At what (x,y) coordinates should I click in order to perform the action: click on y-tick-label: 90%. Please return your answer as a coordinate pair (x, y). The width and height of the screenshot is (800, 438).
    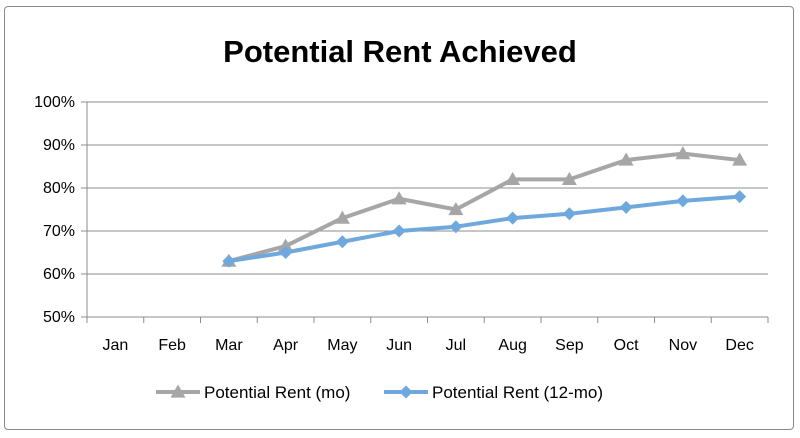
    Looking at the image, I should click on (59, 145).